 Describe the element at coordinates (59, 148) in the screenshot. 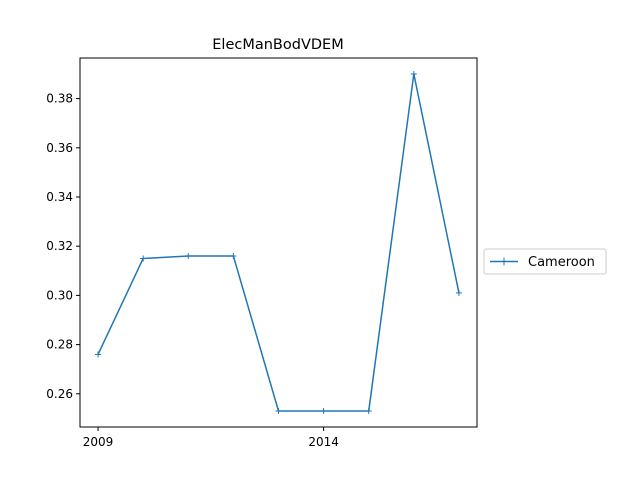

I see `y-tick-label: 0.36` at that location.